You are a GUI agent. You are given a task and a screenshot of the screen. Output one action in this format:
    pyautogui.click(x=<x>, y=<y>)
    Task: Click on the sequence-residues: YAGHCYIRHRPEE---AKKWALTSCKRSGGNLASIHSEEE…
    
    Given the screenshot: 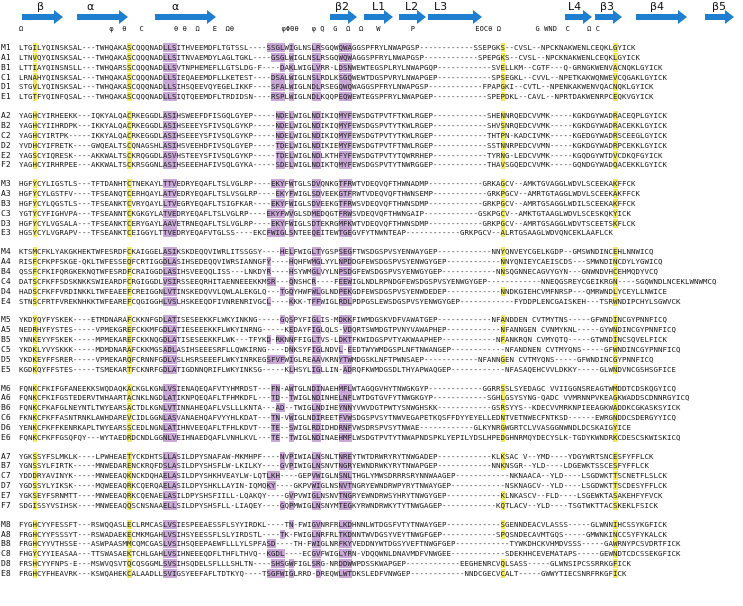 What is the action you would take?
    pyautogui.click(x=343, y=165)
    